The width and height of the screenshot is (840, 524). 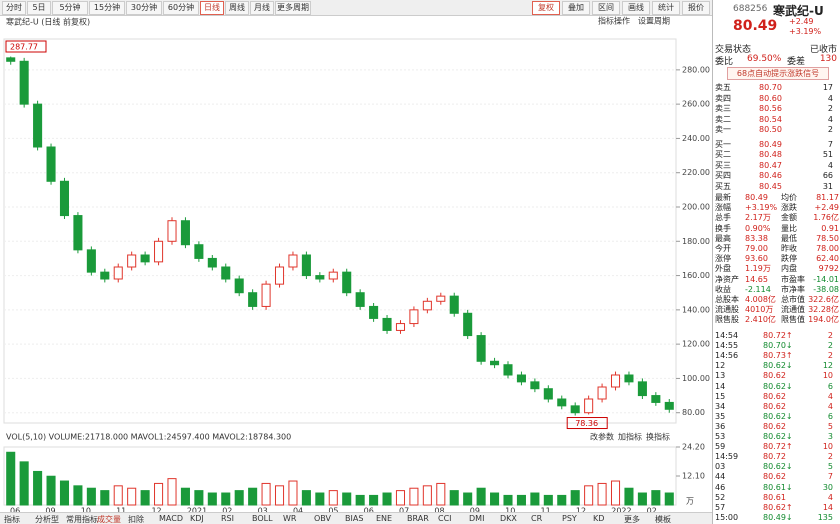 I want to click on tick-row: 57 80.62↑ 14, so click(x=777, y=507).